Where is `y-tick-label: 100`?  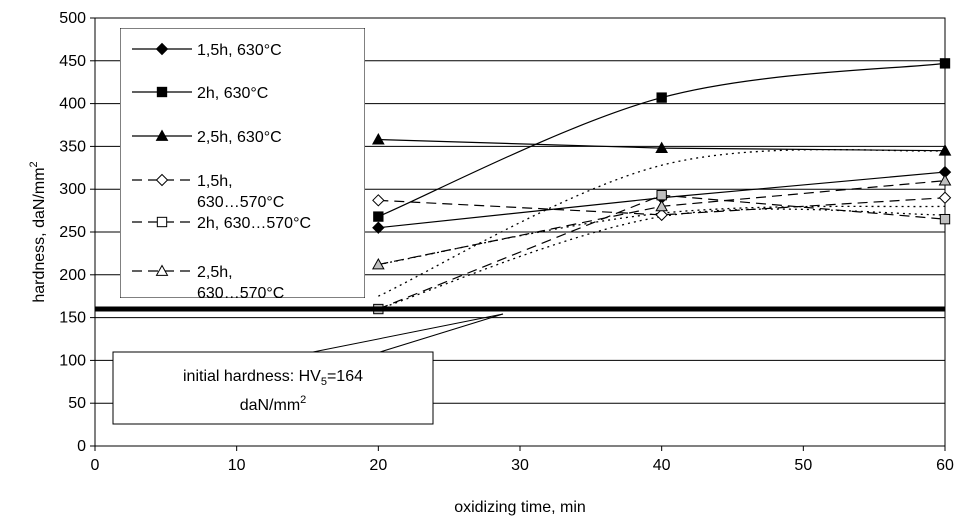
y-tick-label: 100 is located at coordinates (72, 360).